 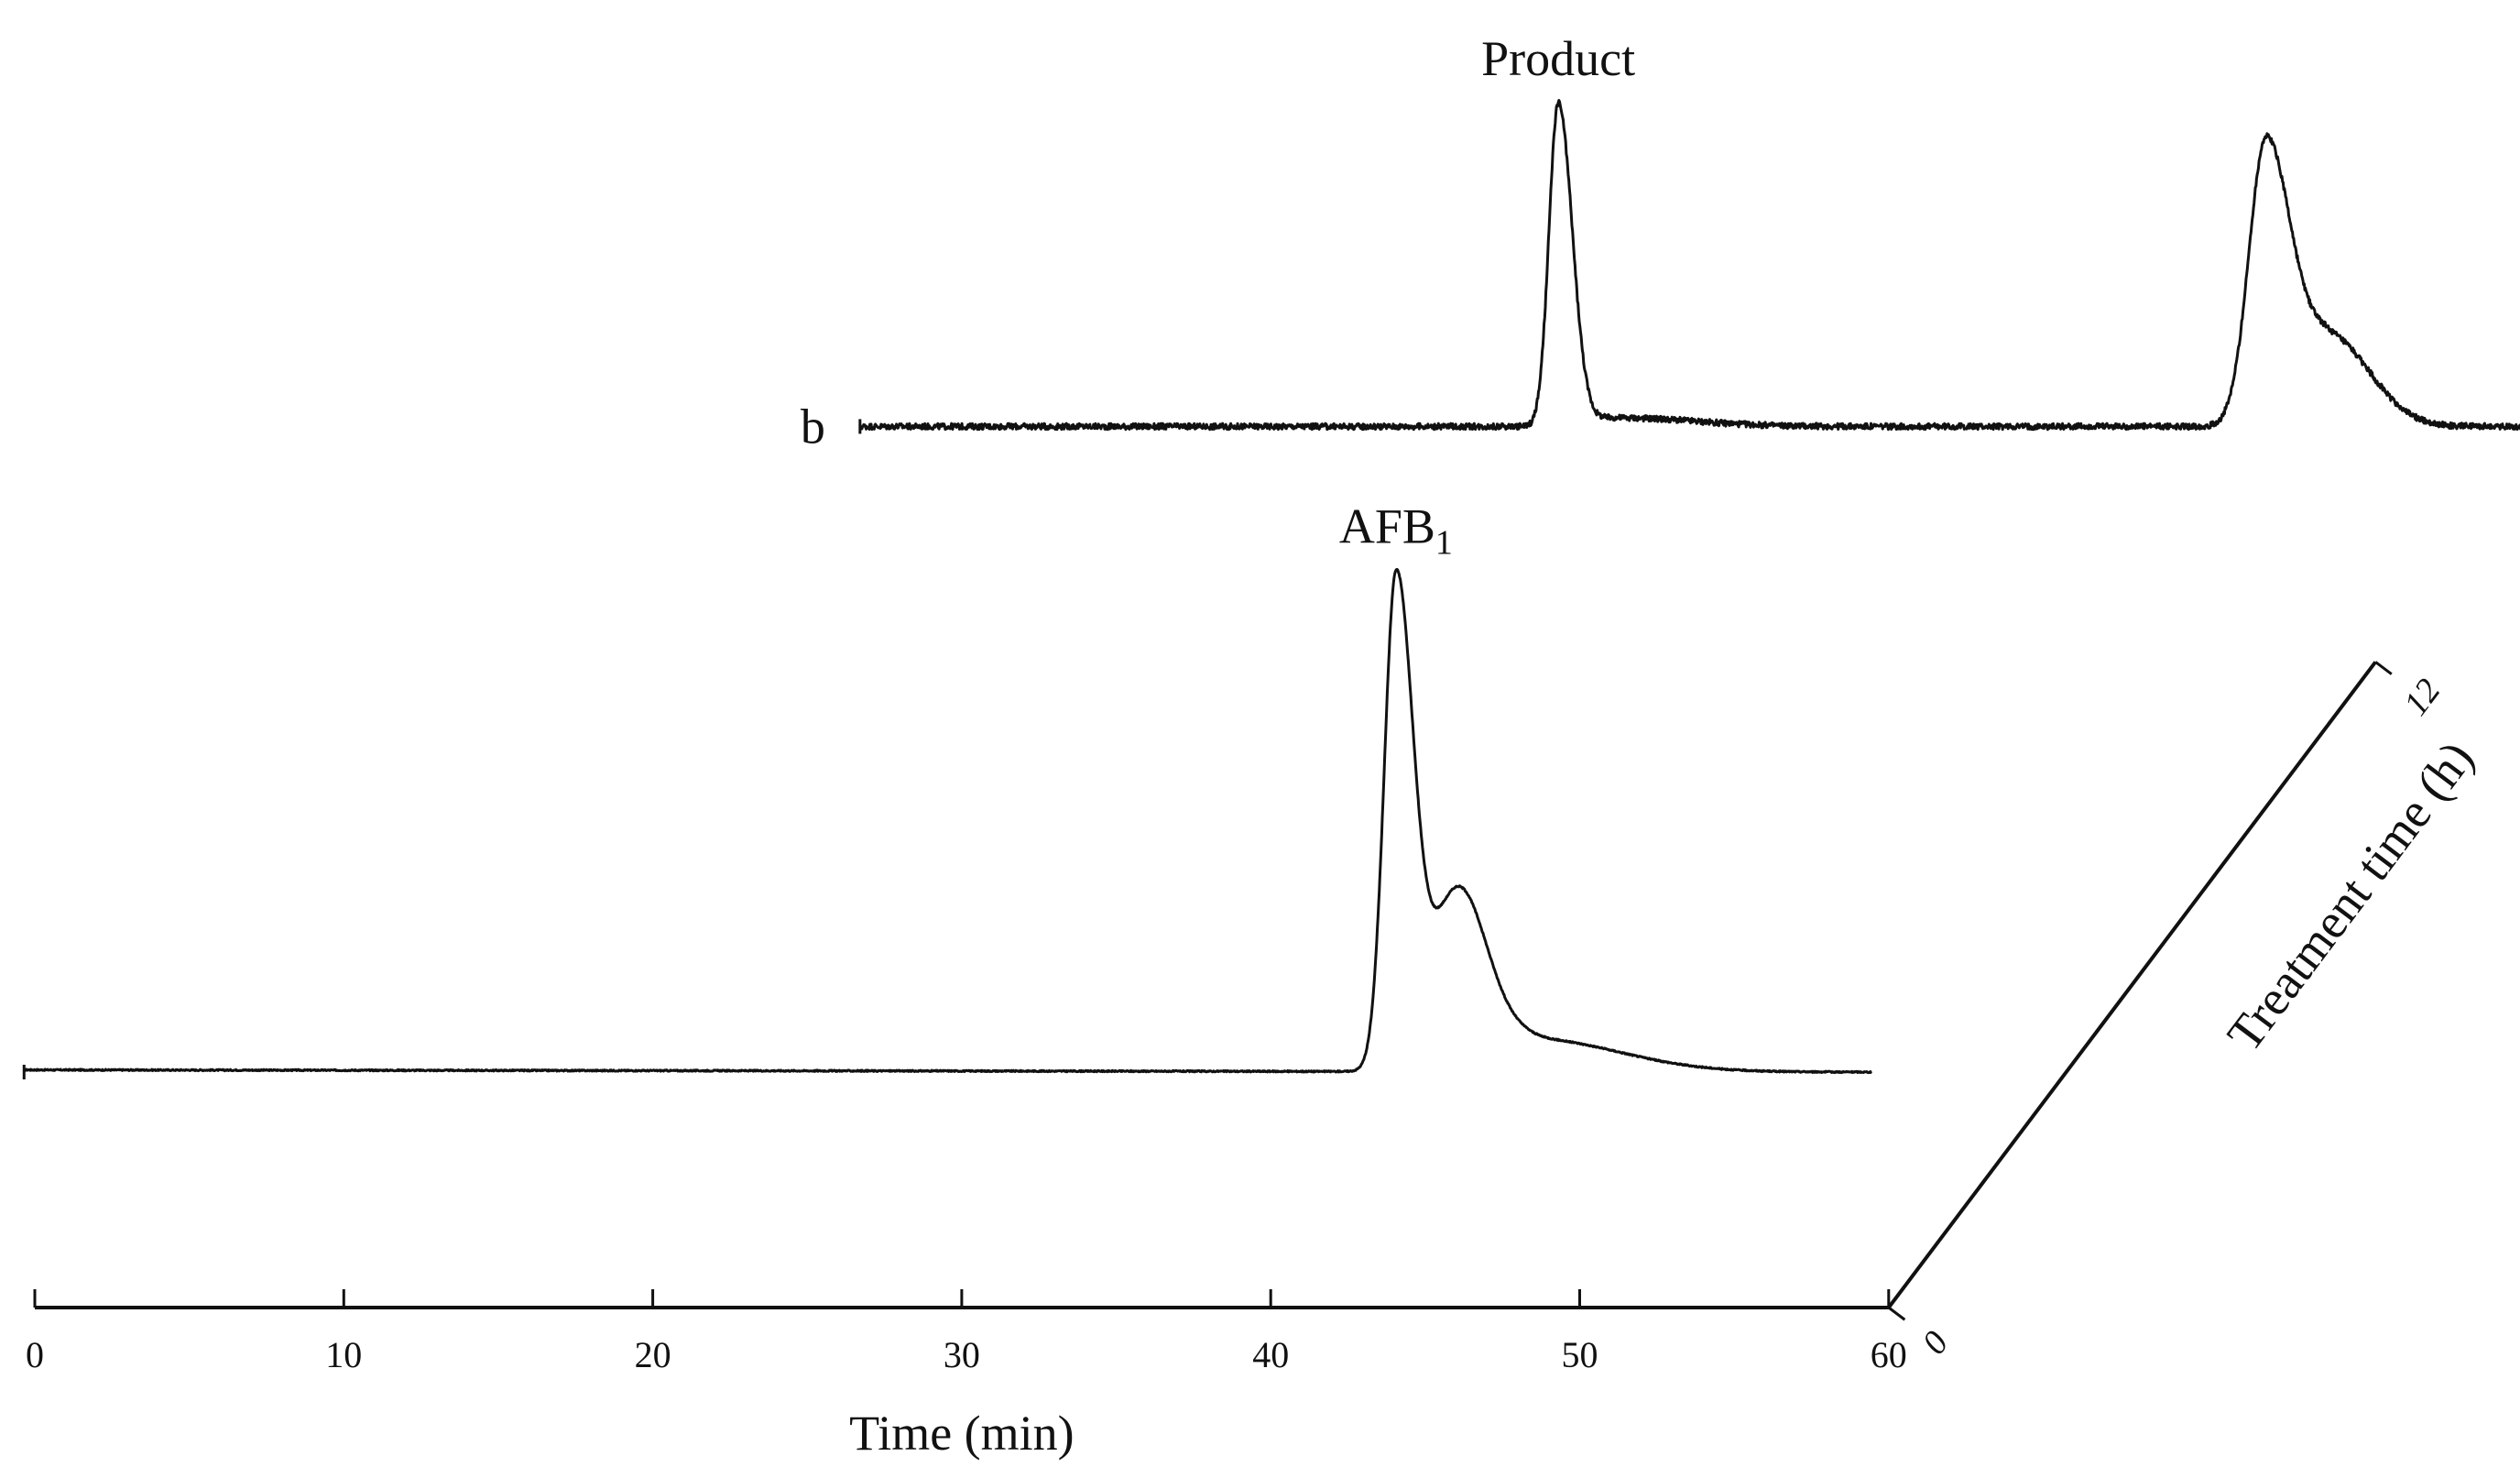 I want to click on x-tick-label: 0, so click(x=35, y=1354).